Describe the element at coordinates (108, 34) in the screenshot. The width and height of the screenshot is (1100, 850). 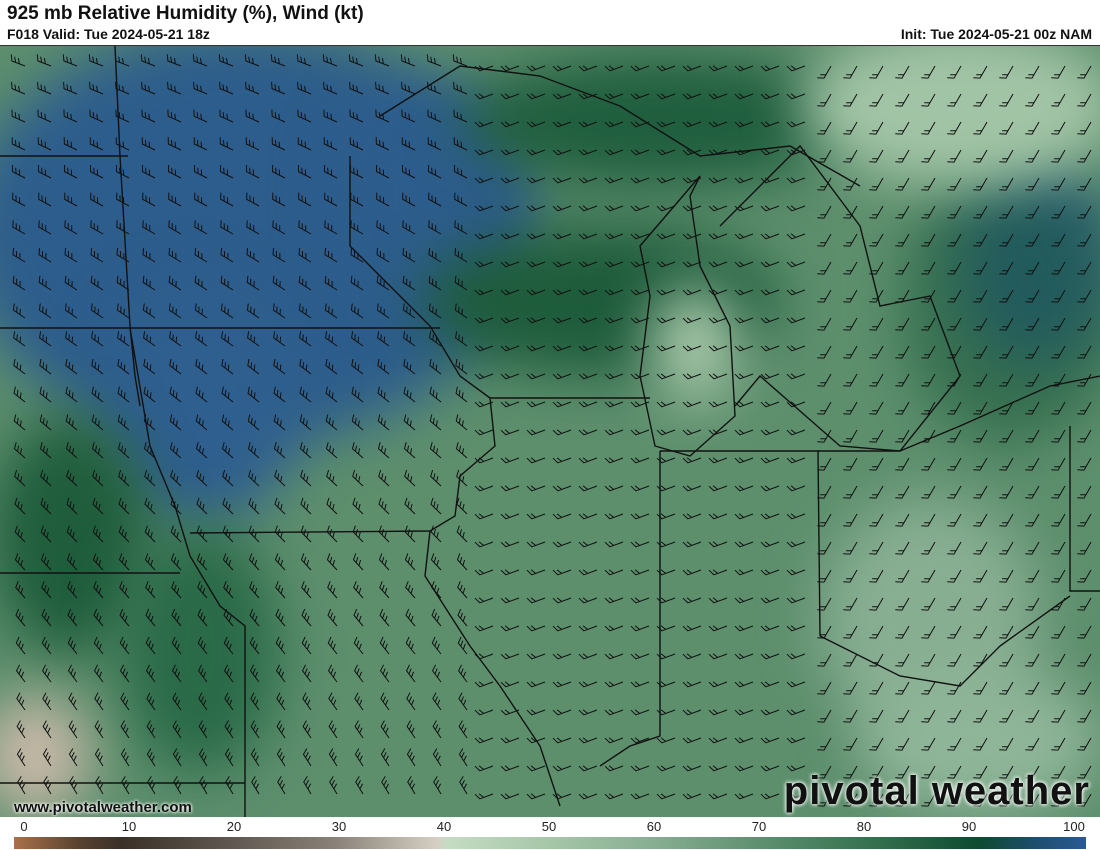
I see `valid-time: F018 Valid: Tue 2024-05-21 18z` at that location.